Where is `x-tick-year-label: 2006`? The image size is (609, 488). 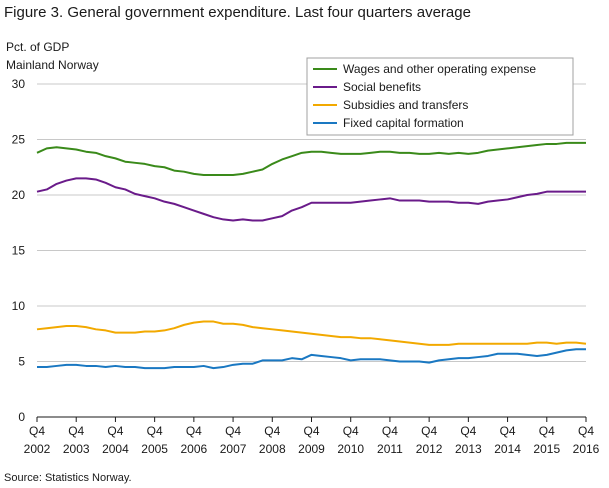
x-tick-year-label: 2006 is located at coordinates (194, 449).